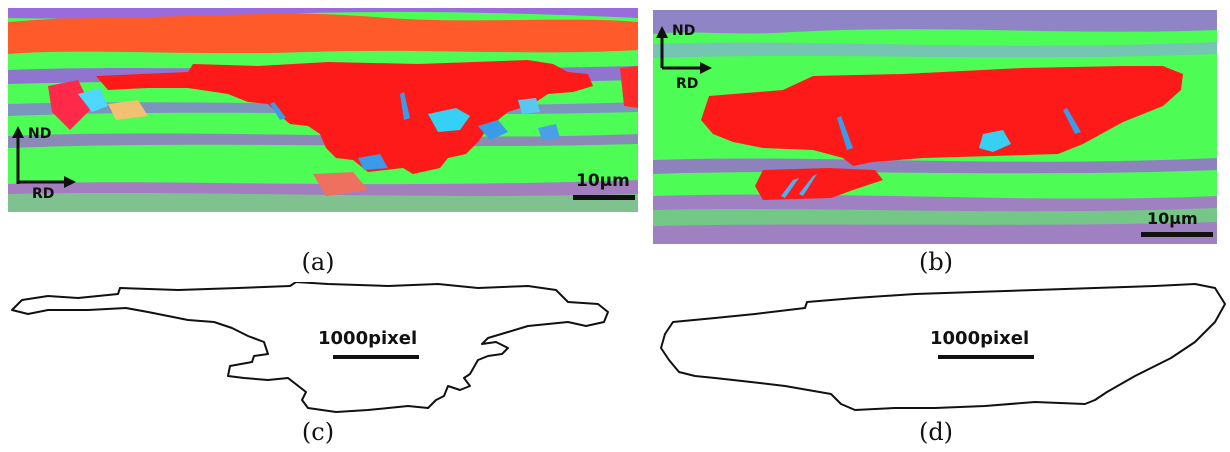 This screenshot has height=452, width=1230. Describe the element at coordinates (1172, 218) in the screenshot. I see `scale-bar-label-b: 10μm` at that location.